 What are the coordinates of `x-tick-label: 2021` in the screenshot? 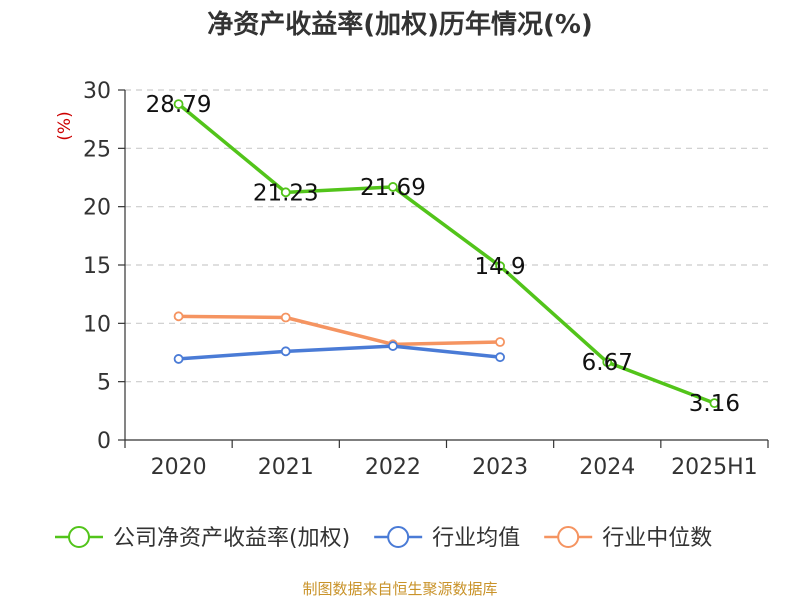 It's located at (286, 467).